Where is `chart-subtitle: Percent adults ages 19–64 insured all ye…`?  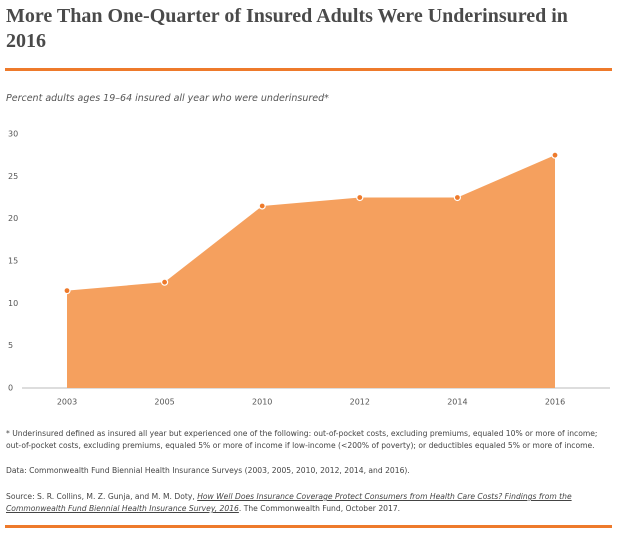
chart-subtitle: Percent adults ages 19–64 insured all ye… is located at coordinates (167, 98).